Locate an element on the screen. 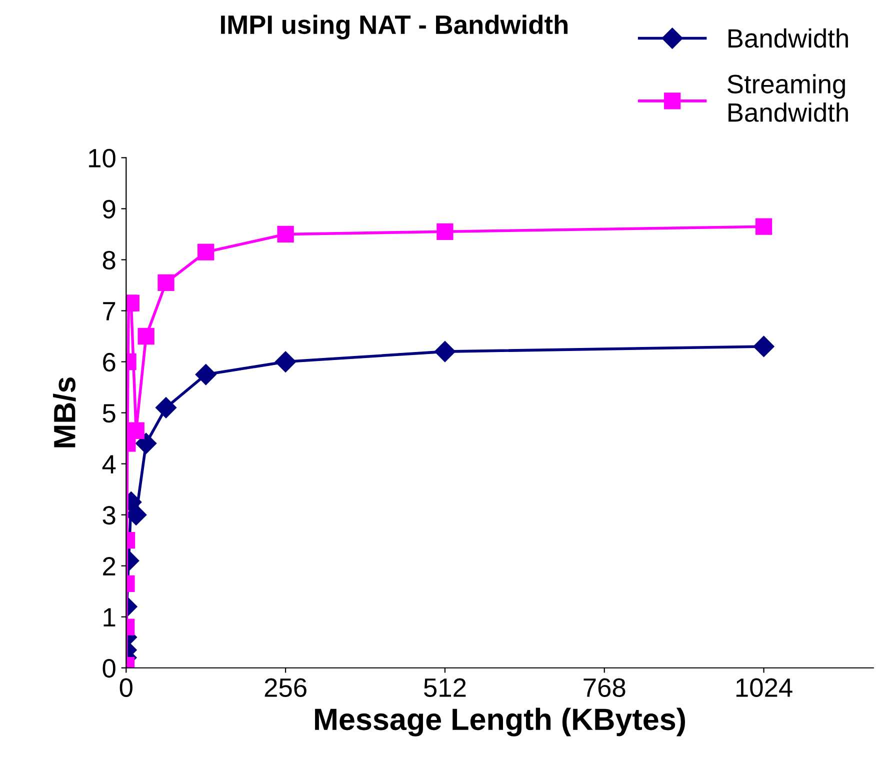 This screenshot has height=773, width=876. legend-label: Streaming Bandwidth is located at coordinates (788, 98).